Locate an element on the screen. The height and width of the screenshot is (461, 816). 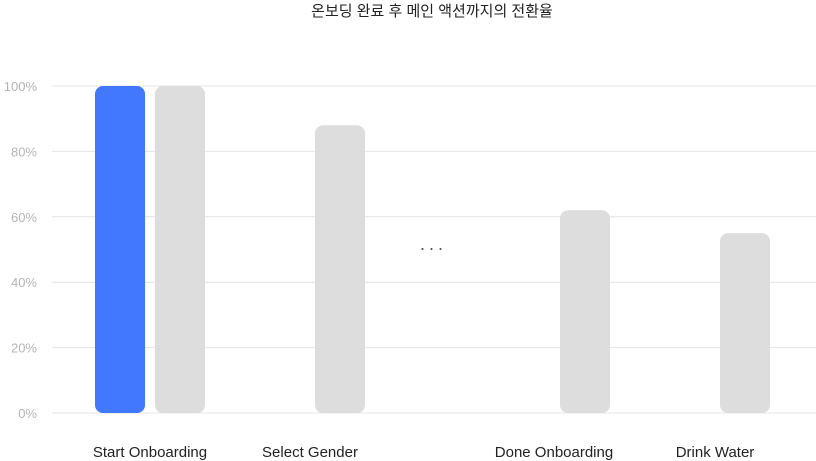
y-tick-label: 60% is located at coordinates (24, 217).